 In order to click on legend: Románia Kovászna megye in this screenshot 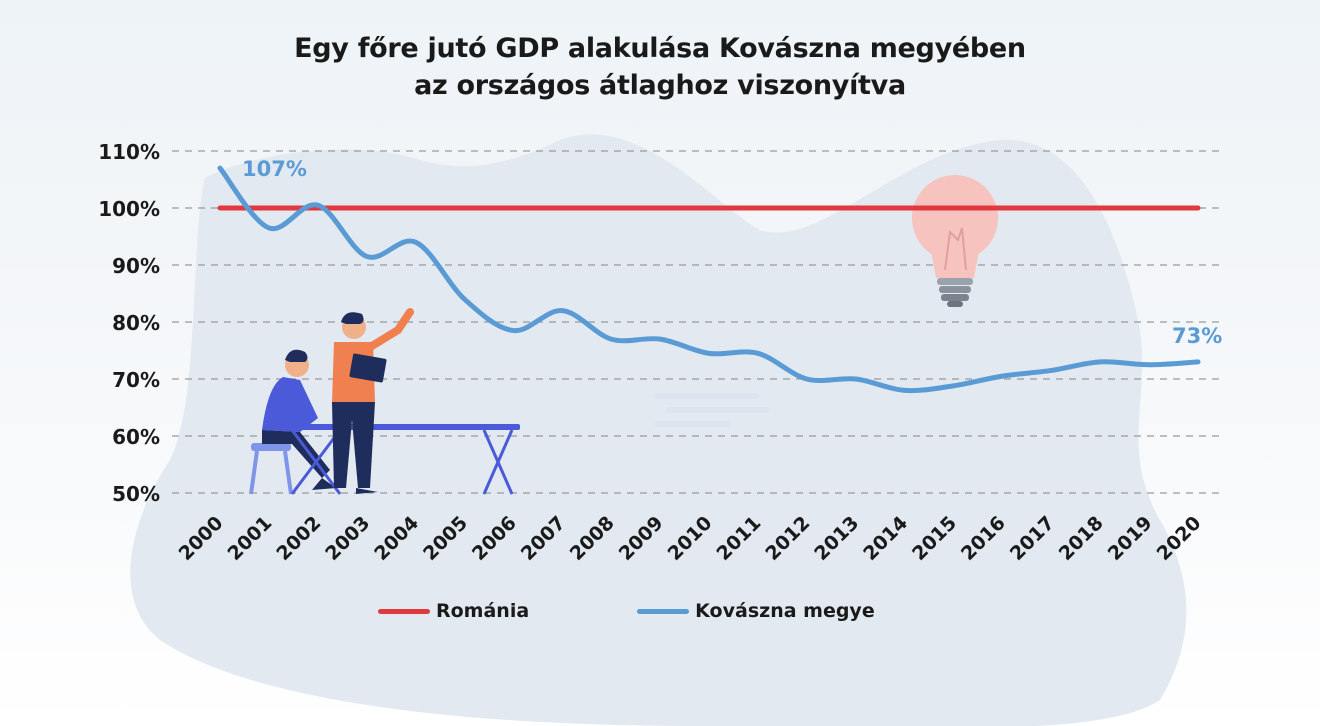, I will do `click(626, 611)`.